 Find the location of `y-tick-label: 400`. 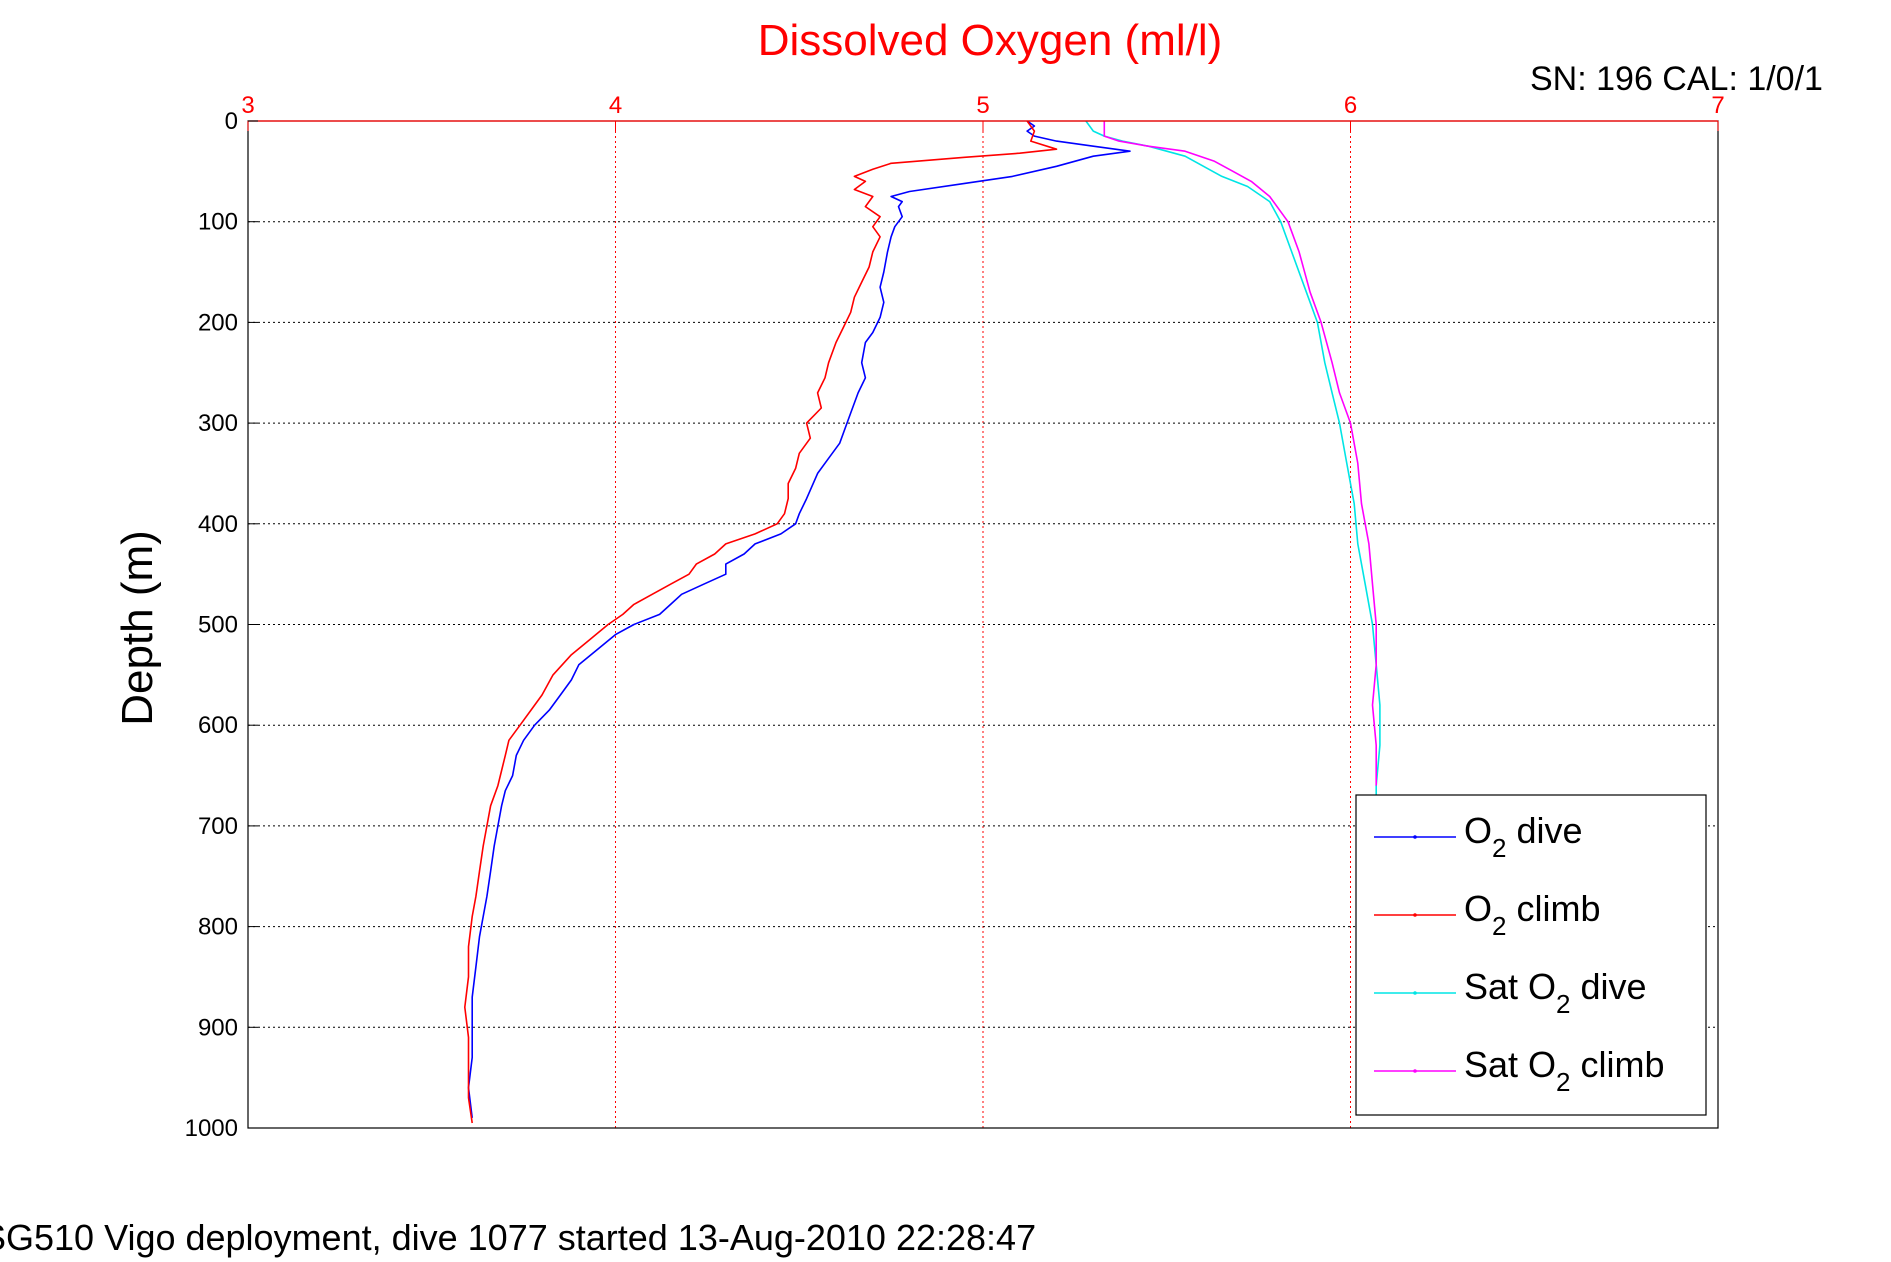

y-tick-label: 400 is located at coordinates (218, 524).